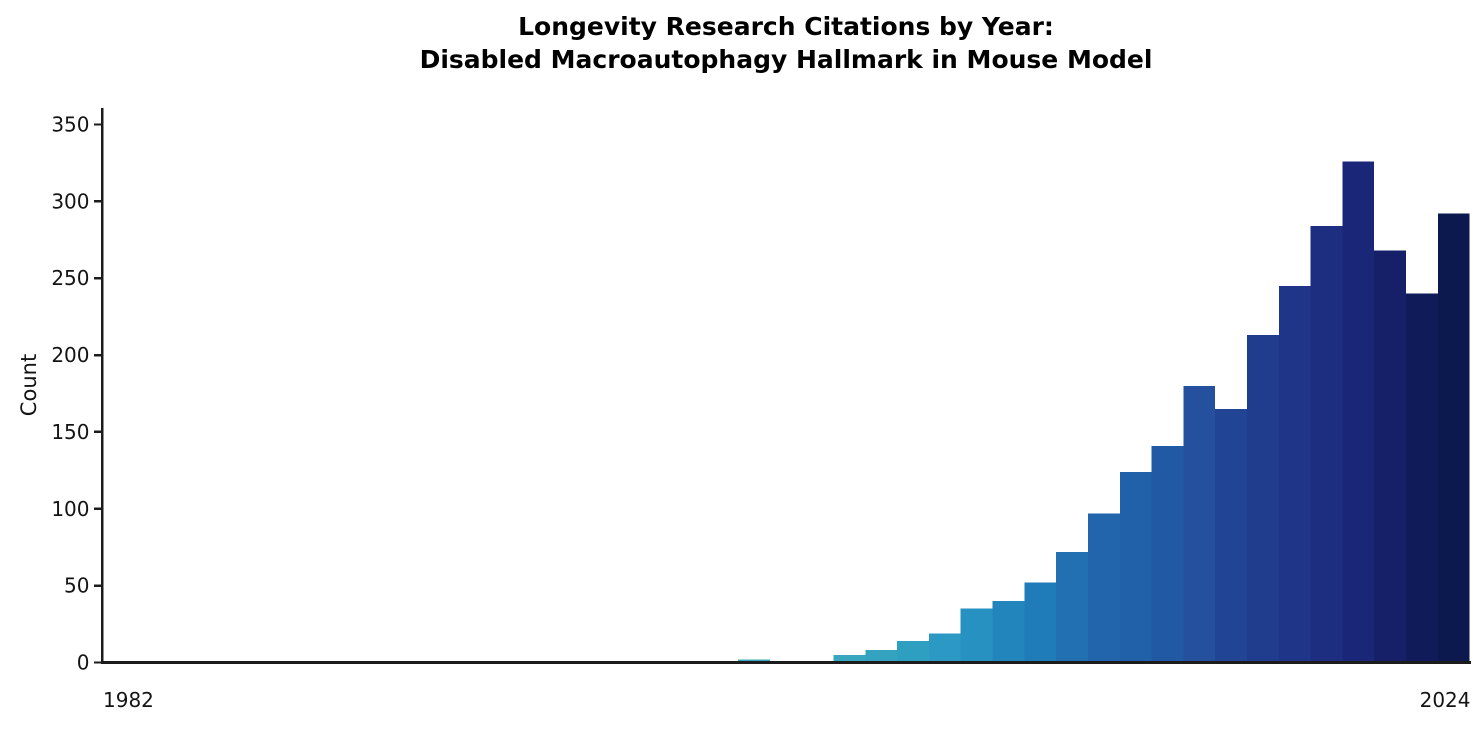 This screenshot has height=733, width=1484. What do you see at coordinates (70, 355) in the screenshot?
I see `y-tick-label-200: 200` at bounding box center [70, 355].